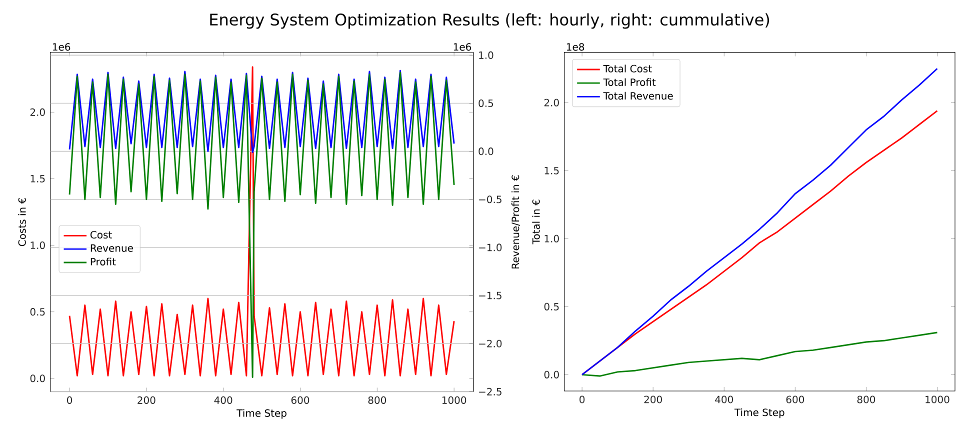  I want to click on legend-label: Revenue, so click(111, 248).